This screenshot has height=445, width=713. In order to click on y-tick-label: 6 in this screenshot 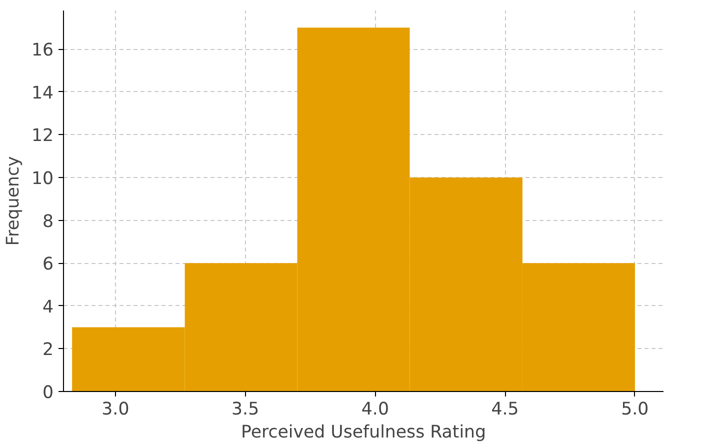, I will do `click(48, 264)`.